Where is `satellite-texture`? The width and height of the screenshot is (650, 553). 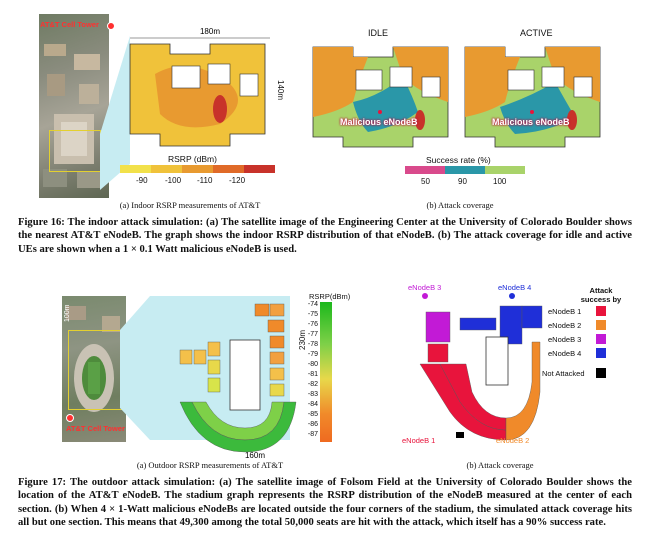
satellite-texture is located at coordinates (72, 116).